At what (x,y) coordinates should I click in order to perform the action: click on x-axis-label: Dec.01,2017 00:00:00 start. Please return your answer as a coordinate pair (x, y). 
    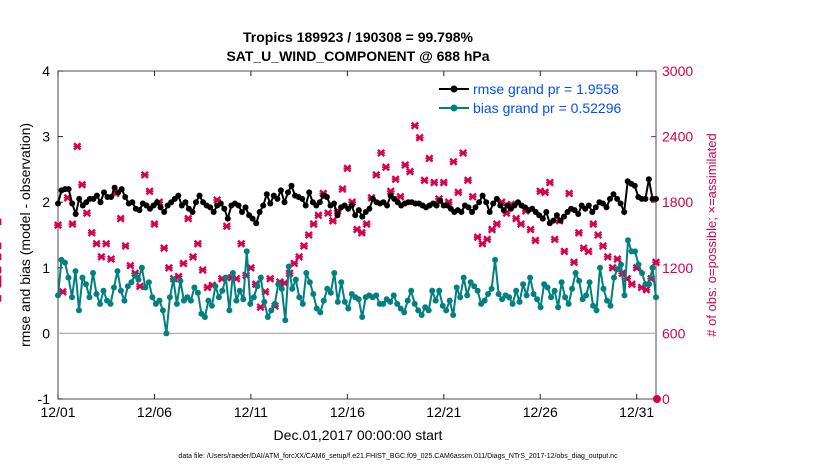
    Looking at the image, I should click on (358, 435).